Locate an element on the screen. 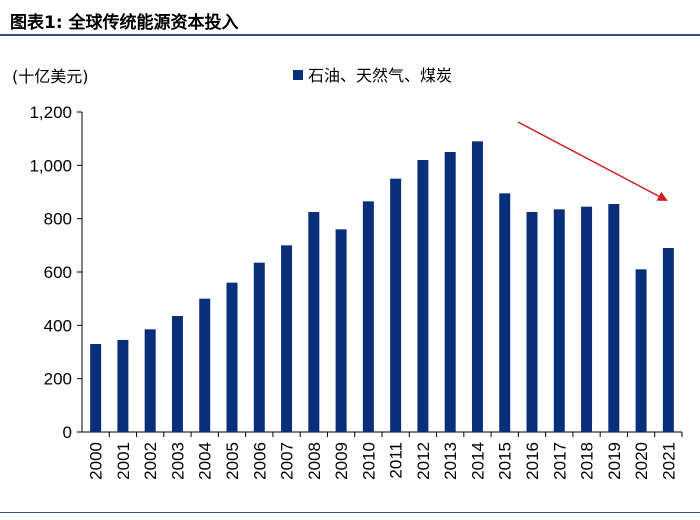 The height and width of the screenshot is (520, 700). y-tick-label: 1,000 is located at coordinates (50, 165).